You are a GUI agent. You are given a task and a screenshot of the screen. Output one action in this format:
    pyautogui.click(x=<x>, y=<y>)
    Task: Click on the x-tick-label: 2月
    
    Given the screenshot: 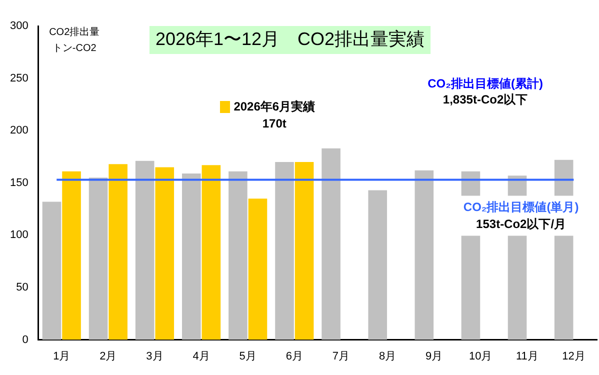 What is the action you would take?
    pyautogui.click(x=108, y=356)
    